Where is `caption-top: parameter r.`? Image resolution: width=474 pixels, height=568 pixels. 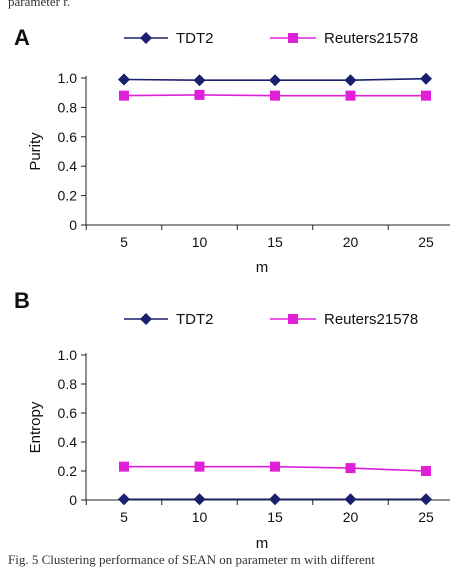 caption-top: parameter r. is located at coordinates (39, 4).